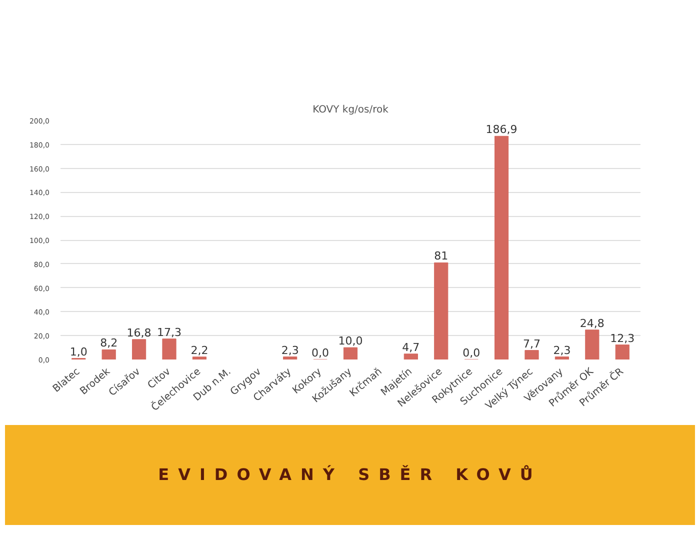 Image resolution: width=700 pixels, height=541 pixels. Describe the element at coordinates (350, 110) in the screenshot. I see `chart-title: KOVY kg/os/rok` at that location.